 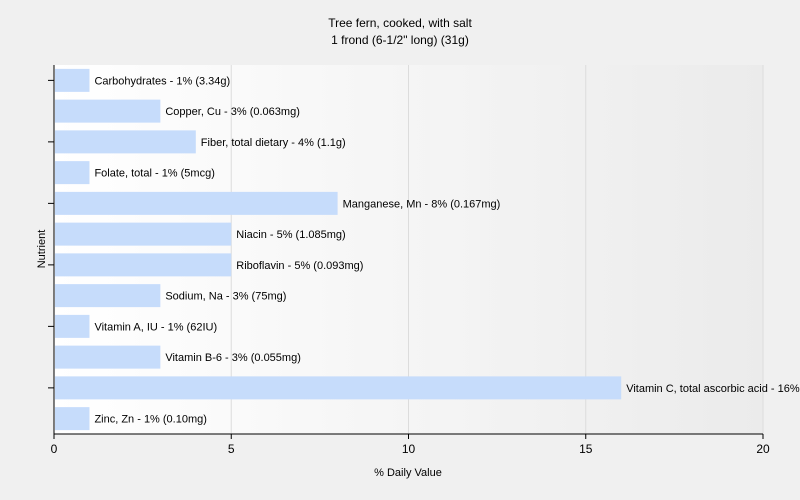 I want to click on bar-label: Copper, Cu - 3% (0.063mg), so click(x=232, y=112).